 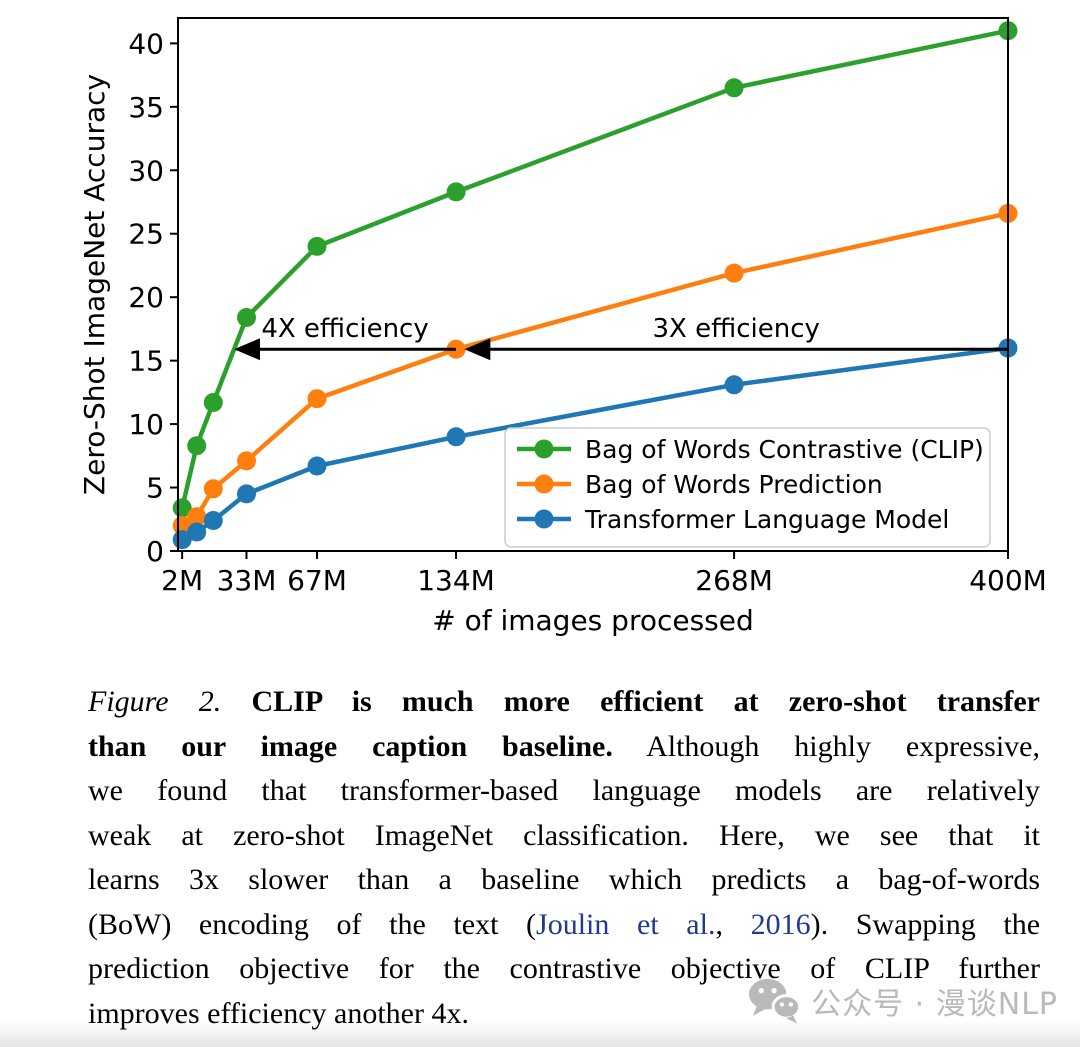 What do you see at coordinates (146, 170) in the screenshot?
I see `y-tick-label: 30` at bounding box center [146, 170].